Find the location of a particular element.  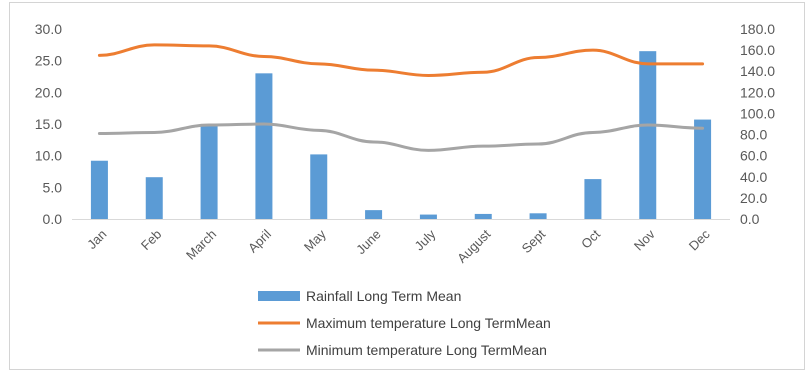

x-tick-label: July is located at coordinates (425, 239).